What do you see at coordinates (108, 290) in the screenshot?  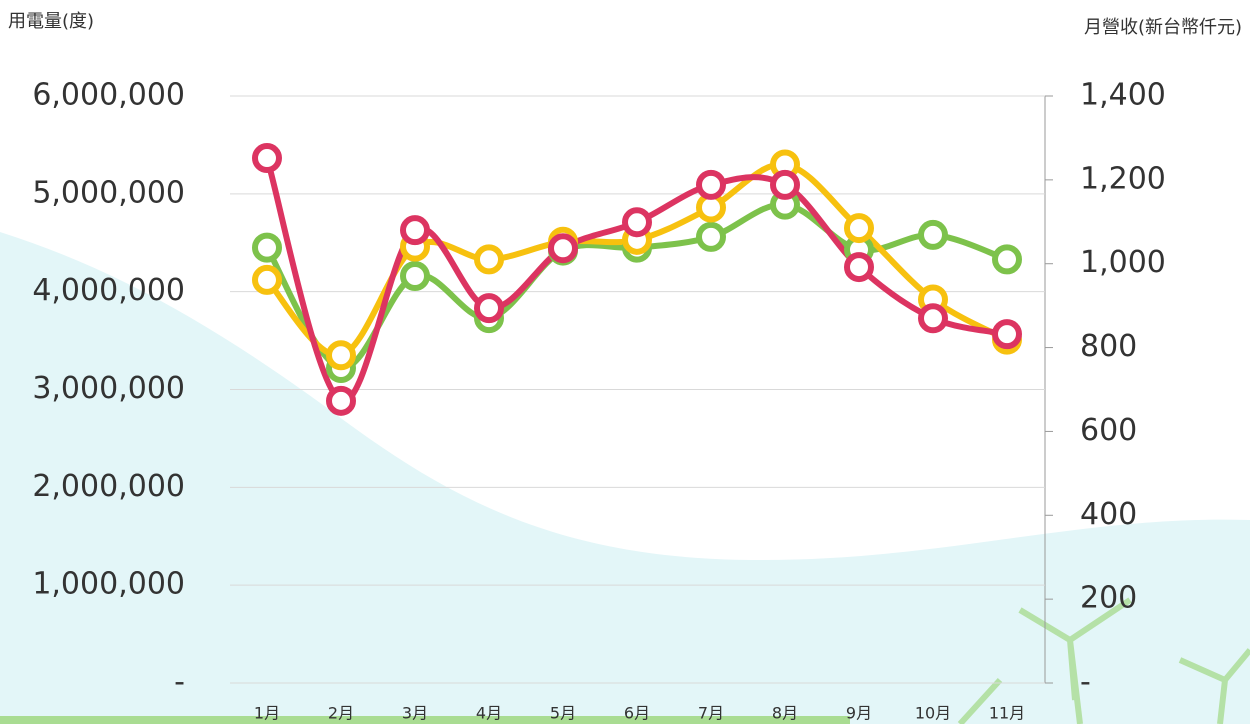 I see `y-tick-label: 4,000,000` at bounding box center [108, 290].